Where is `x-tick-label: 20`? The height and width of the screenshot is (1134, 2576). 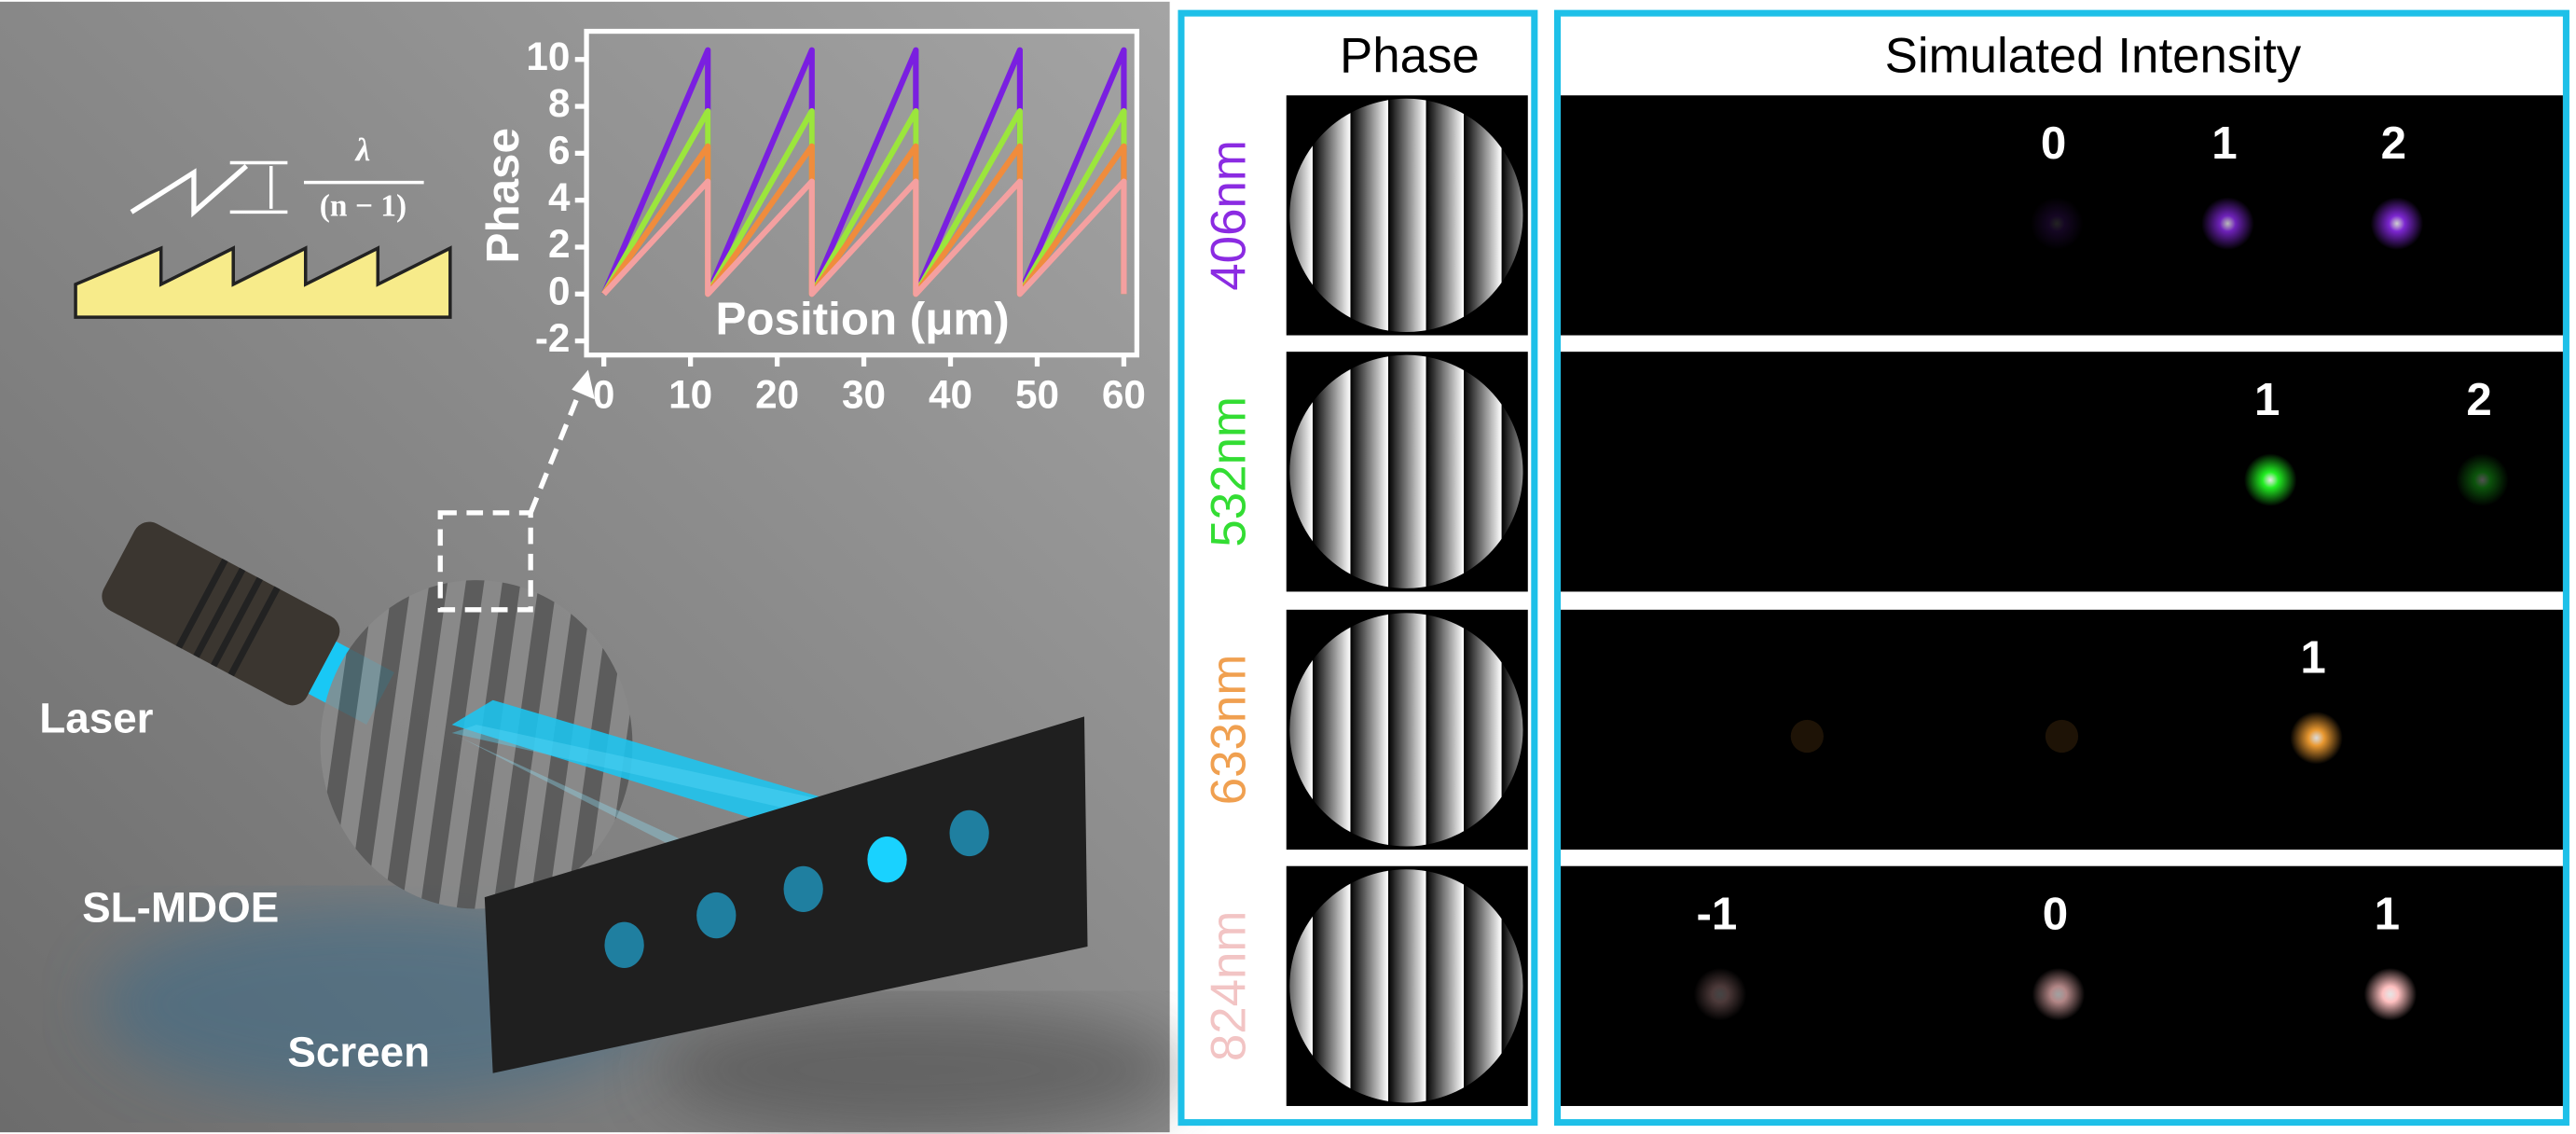
x-tick-label: 20 is located at coordinates (777, 395).